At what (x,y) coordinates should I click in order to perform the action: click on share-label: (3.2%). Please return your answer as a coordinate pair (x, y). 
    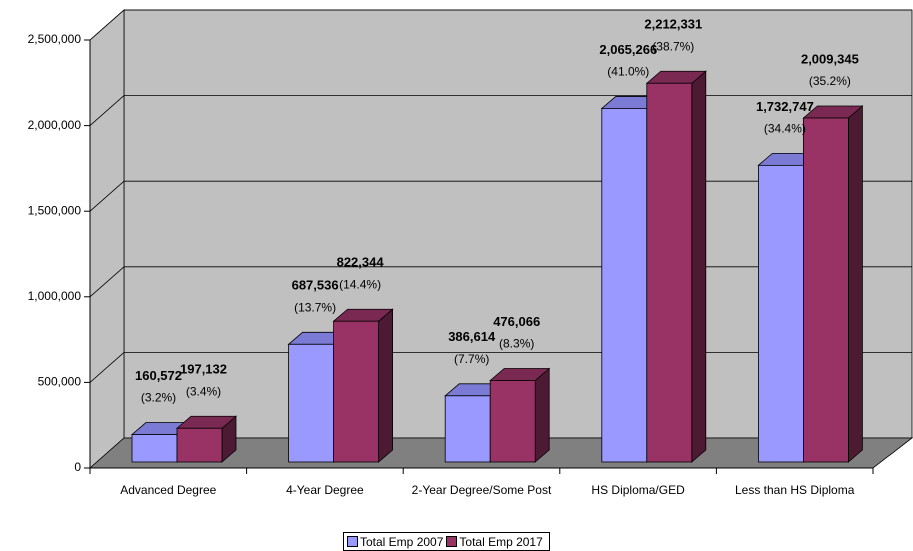
    Looking at the image, I should click on (158, 398).